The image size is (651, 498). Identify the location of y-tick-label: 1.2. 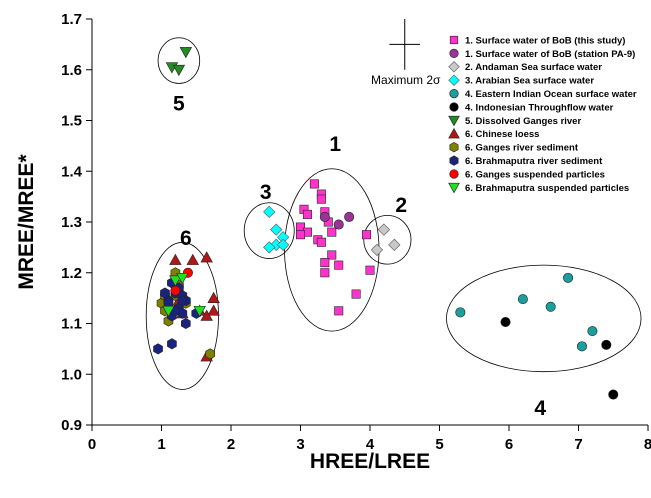
(71, 273).